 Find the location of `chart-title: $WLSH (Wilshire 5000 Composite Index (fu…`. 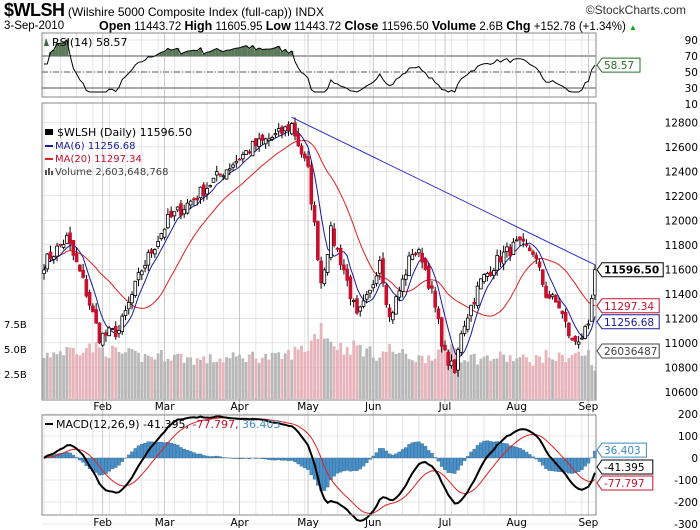

chart-title: $WLSH (Wilshire 5000 Composite Index (fu… is located at coordinates (164, 10).